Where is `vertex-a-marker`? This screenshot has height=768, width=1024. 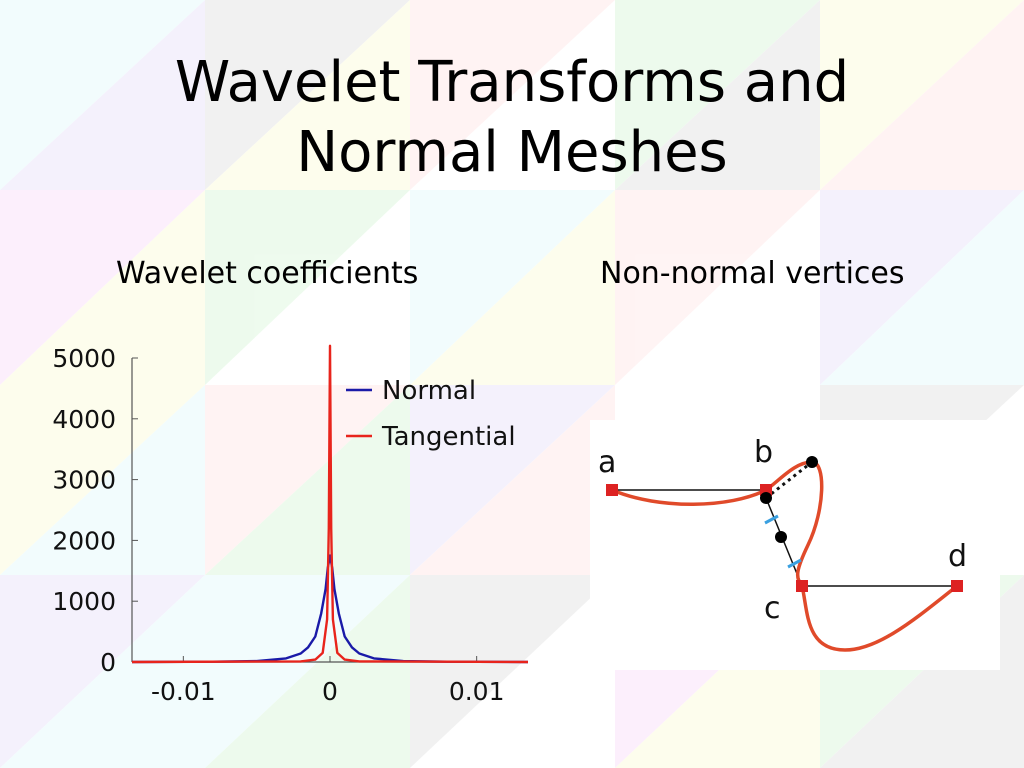 vertex-a-marker is located at coordinates (612, 490).